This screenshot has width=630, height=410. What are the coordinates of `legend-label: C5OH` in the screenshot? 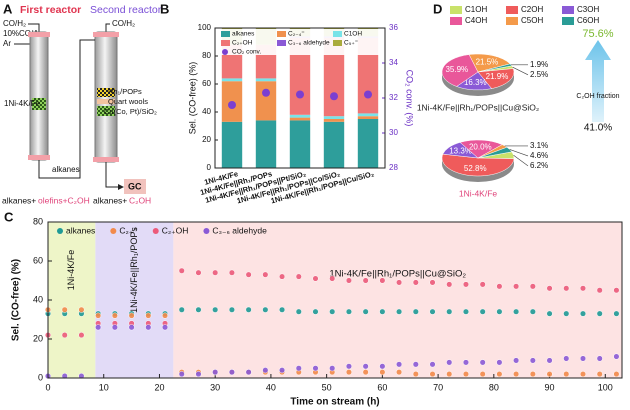 It's located at (532, 20).